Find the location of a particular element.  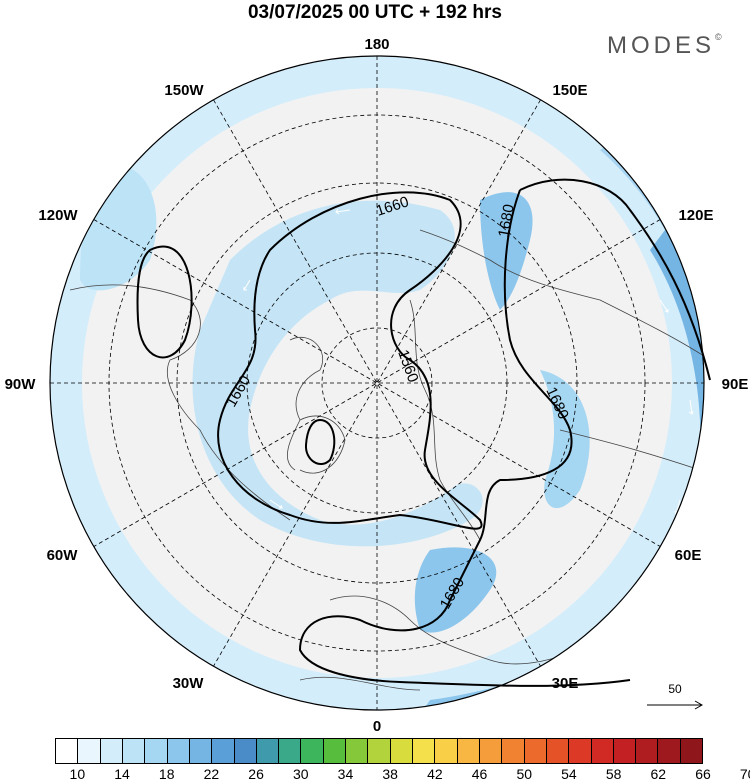

colorbar-tick-label: 58 is located at coordinates (613, 774).